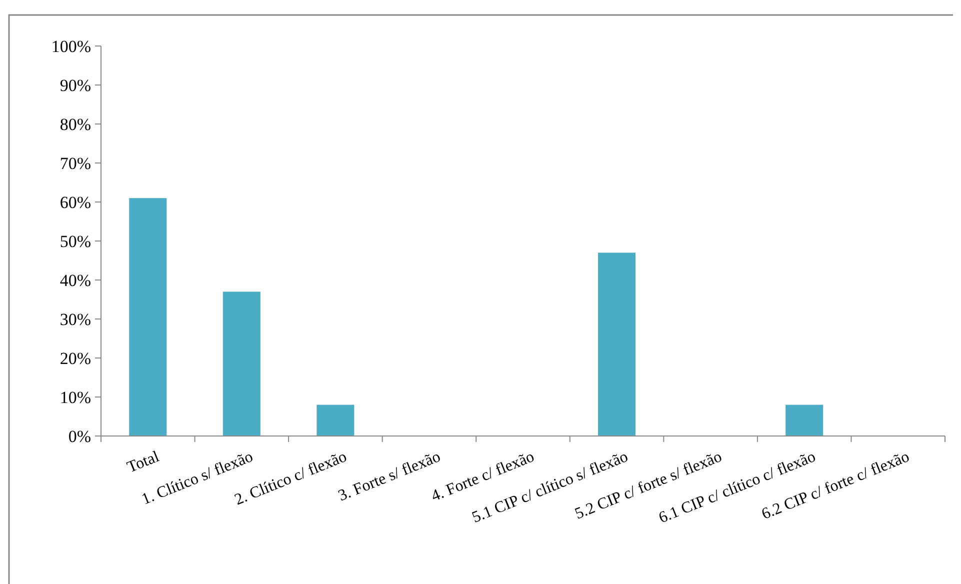  Describe the element at coordinates (75, 124) in the screenshot. I see `y-tick-label: 80%` at that location.